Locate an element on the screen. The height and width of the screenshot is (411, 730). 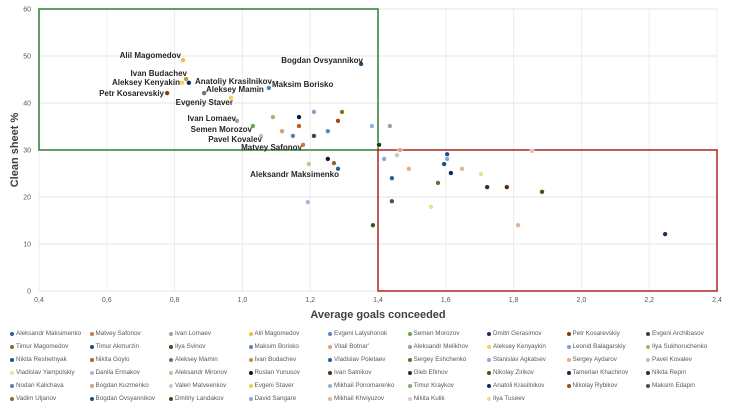
legend-item: Tamerlan Khachirov is located at coordinates (606, 372).